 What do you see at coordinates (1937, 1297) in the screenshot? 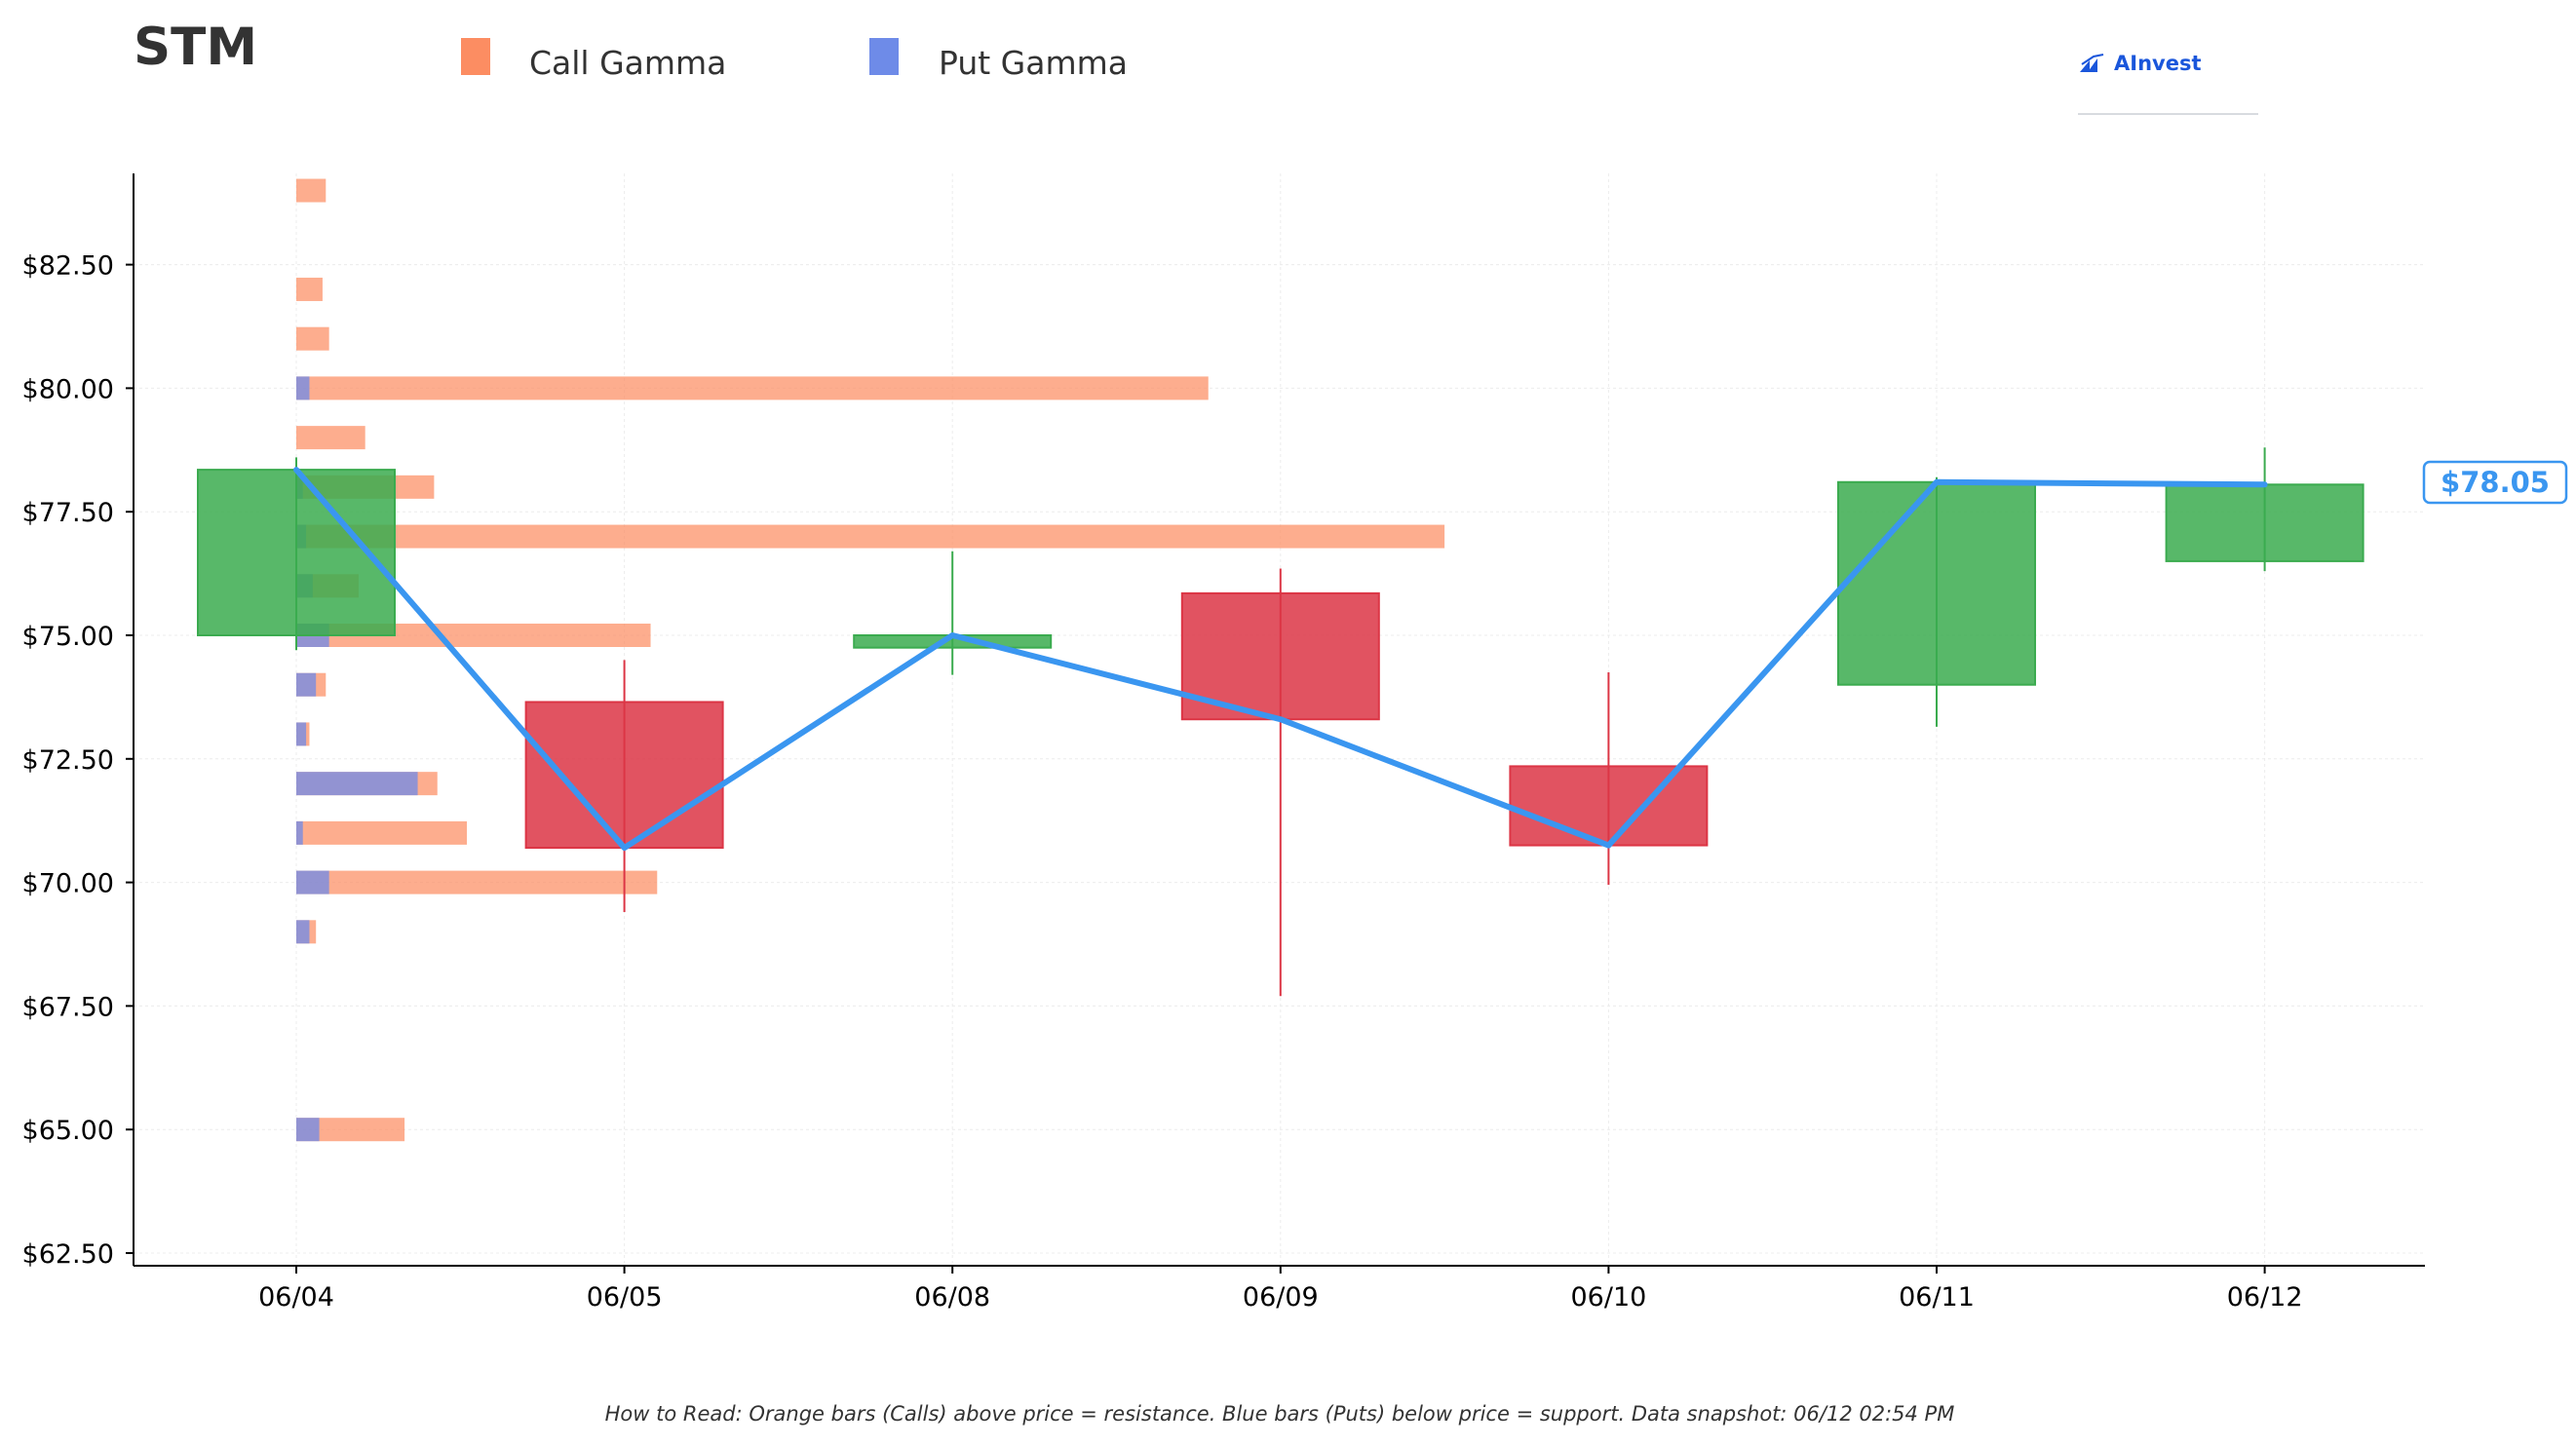
I see `x-tick-label: 06/11` at bounding box center [1937, 1297].